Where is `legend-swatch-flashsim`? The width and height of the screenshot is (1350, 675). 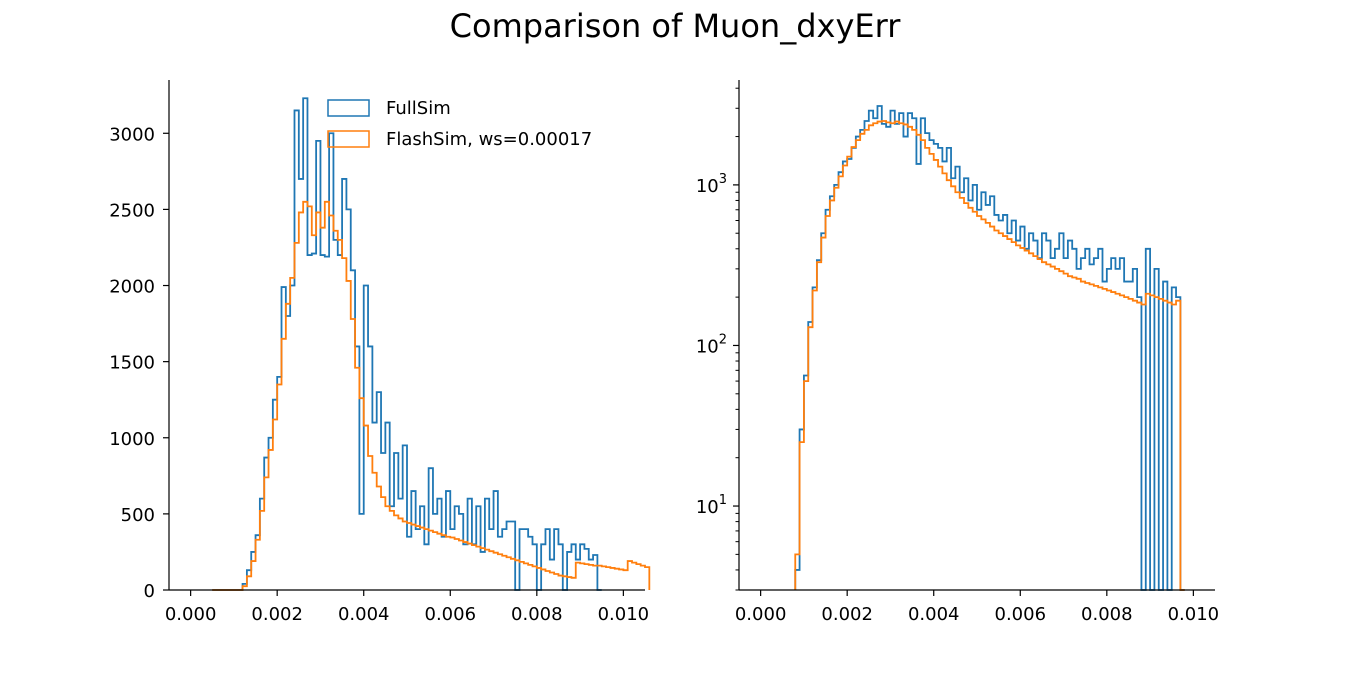
legend-swatch-flashsim is located at coordinates (348, 139).